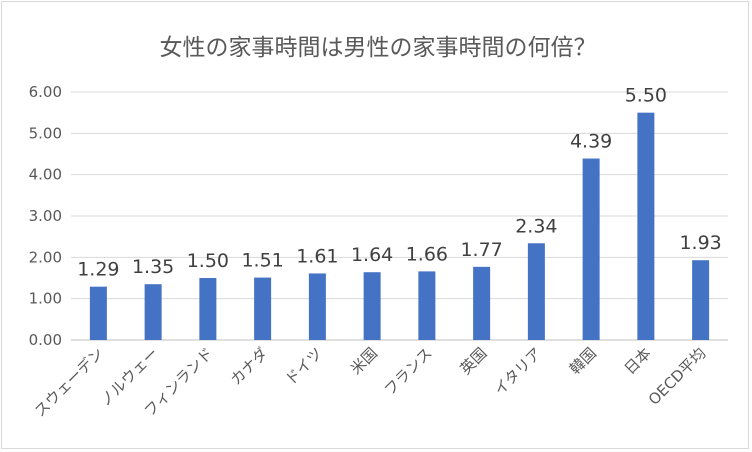 Image resolution: width=752 pixels, height=452 pixels. I want to click on x-tick-label: 英国, so click(474, 361).